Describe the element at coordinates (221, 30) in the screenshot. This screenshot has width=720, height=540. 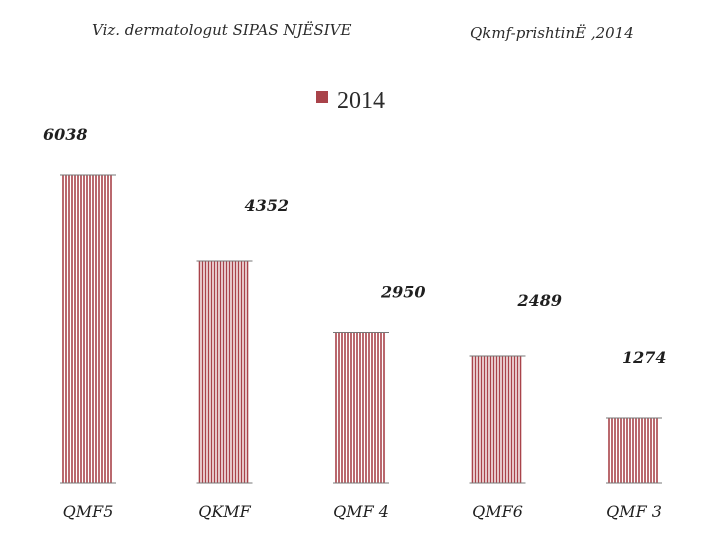
I see `chart-title-left: Viz. dermatologut SIPAS NJËSIVE` at that location.